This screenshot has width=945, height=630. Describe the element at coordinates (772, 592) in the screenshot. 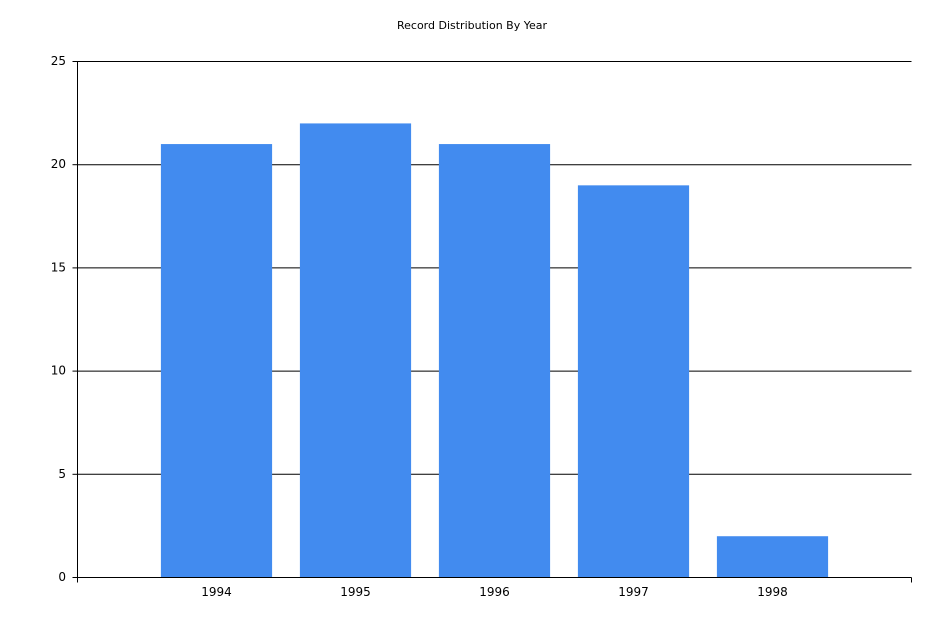

I see `x-tick-label: 1998` at that location.